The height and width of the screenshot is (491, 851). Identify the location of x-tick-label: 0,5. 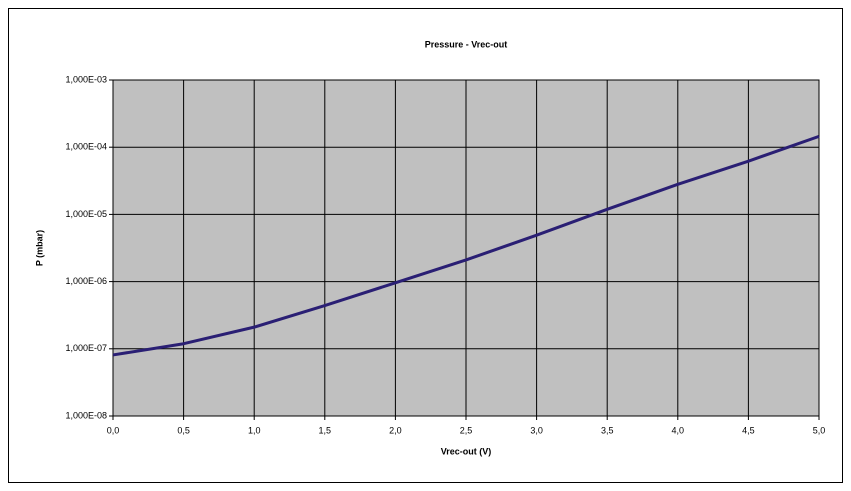
(183, 430).